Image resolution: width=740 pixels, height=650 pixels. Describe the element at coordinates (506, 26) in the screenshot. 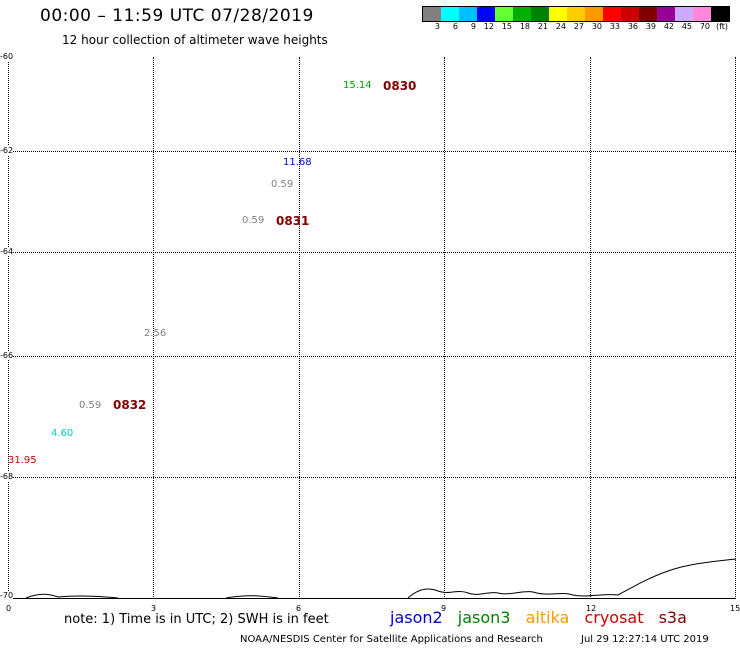

I see `legend-label: 15` at that location.